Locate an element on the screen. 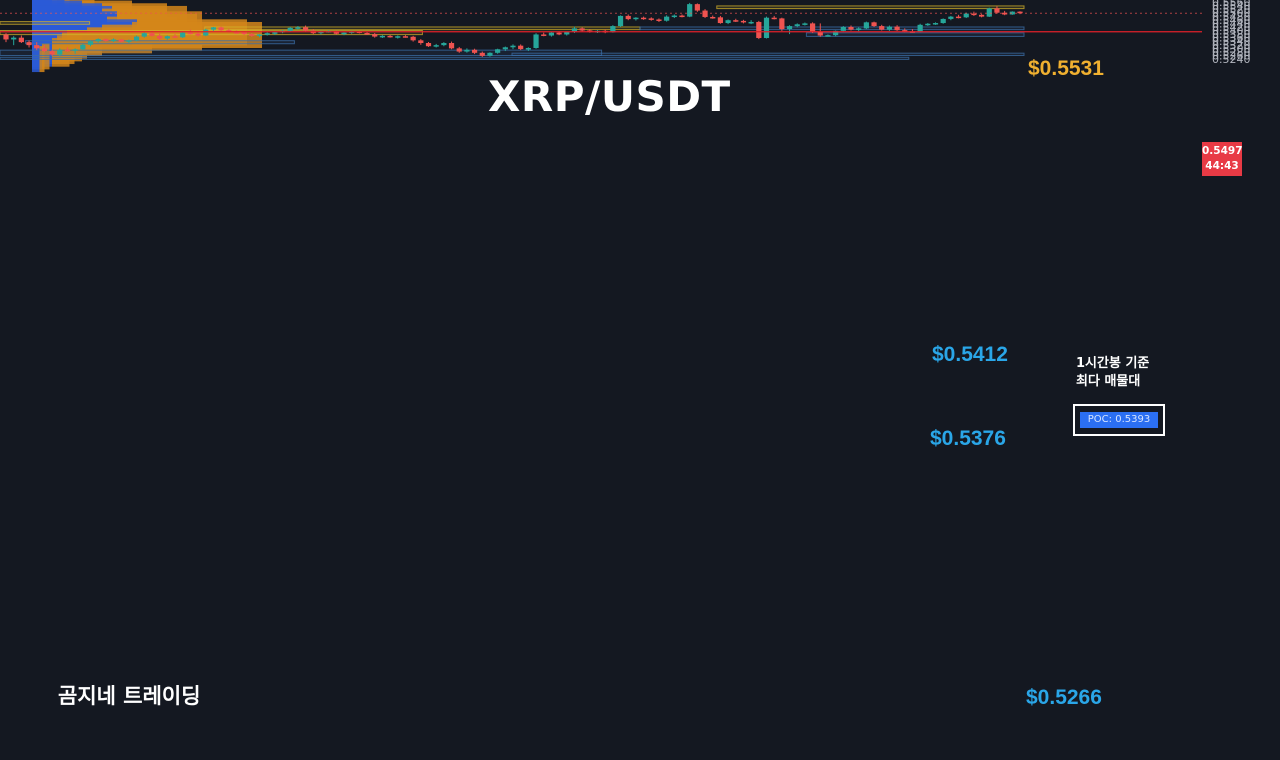  y-tick-label: 0.5420 is located at coordinates (1231, 27).